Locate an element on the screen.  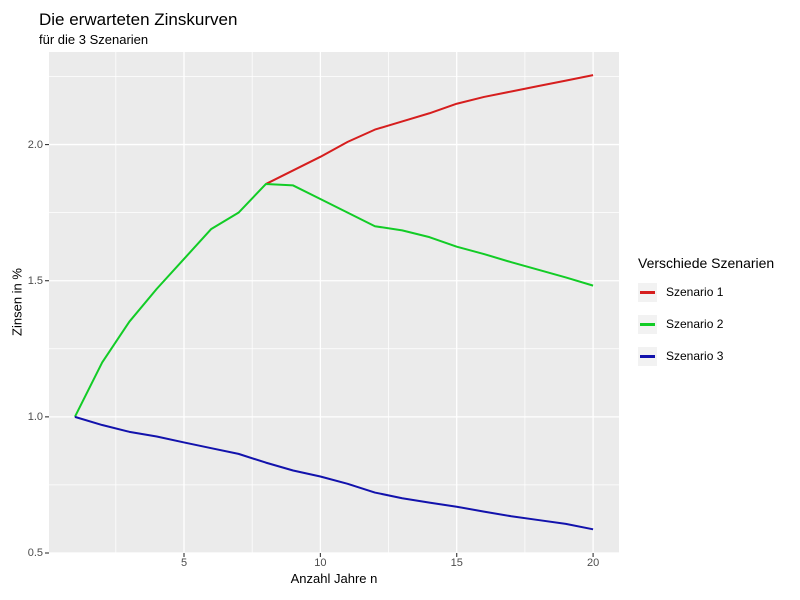
x-axis-tick-label: 20 is located at coordinates (593, 563).